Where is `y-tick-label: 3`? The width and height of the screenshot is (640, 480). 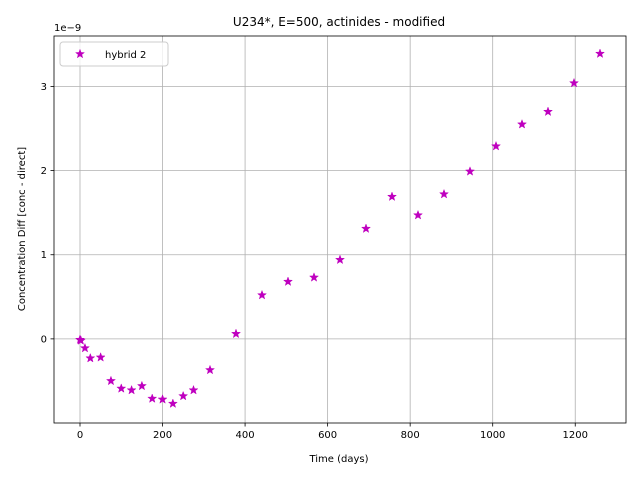
y-tick-label: 3 is located at coordinates (44, 87).